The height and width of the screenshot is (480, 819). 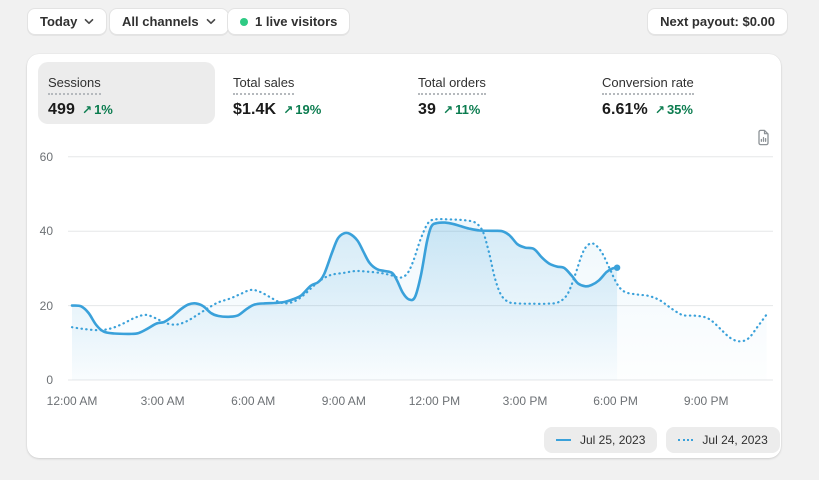 What do you see at coordinates (264, 85) in the screenshot?
I see `metric-label: Total sales` at bounding box center [264, 85].